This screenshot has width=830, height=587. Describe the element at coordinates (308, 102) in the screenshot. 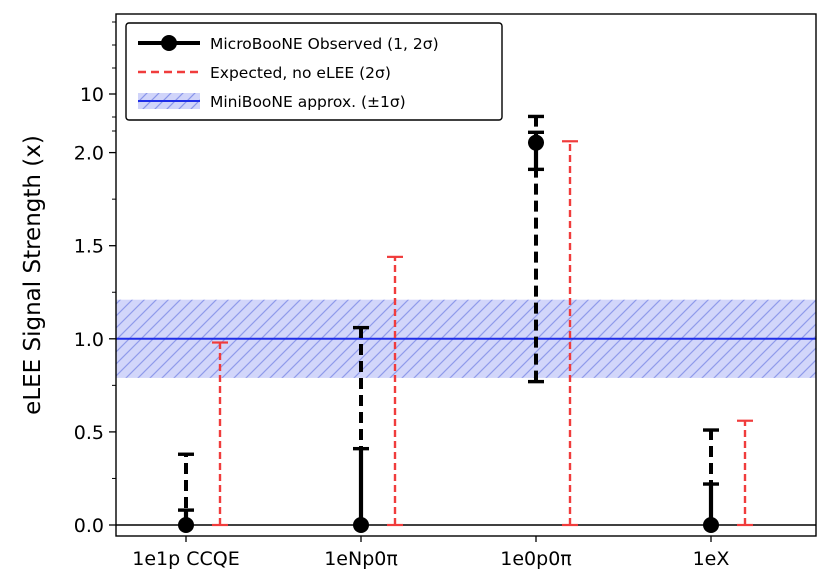

I see `legend-miniboone-label: MiniBooNE approx. (±1σ)` at that location.